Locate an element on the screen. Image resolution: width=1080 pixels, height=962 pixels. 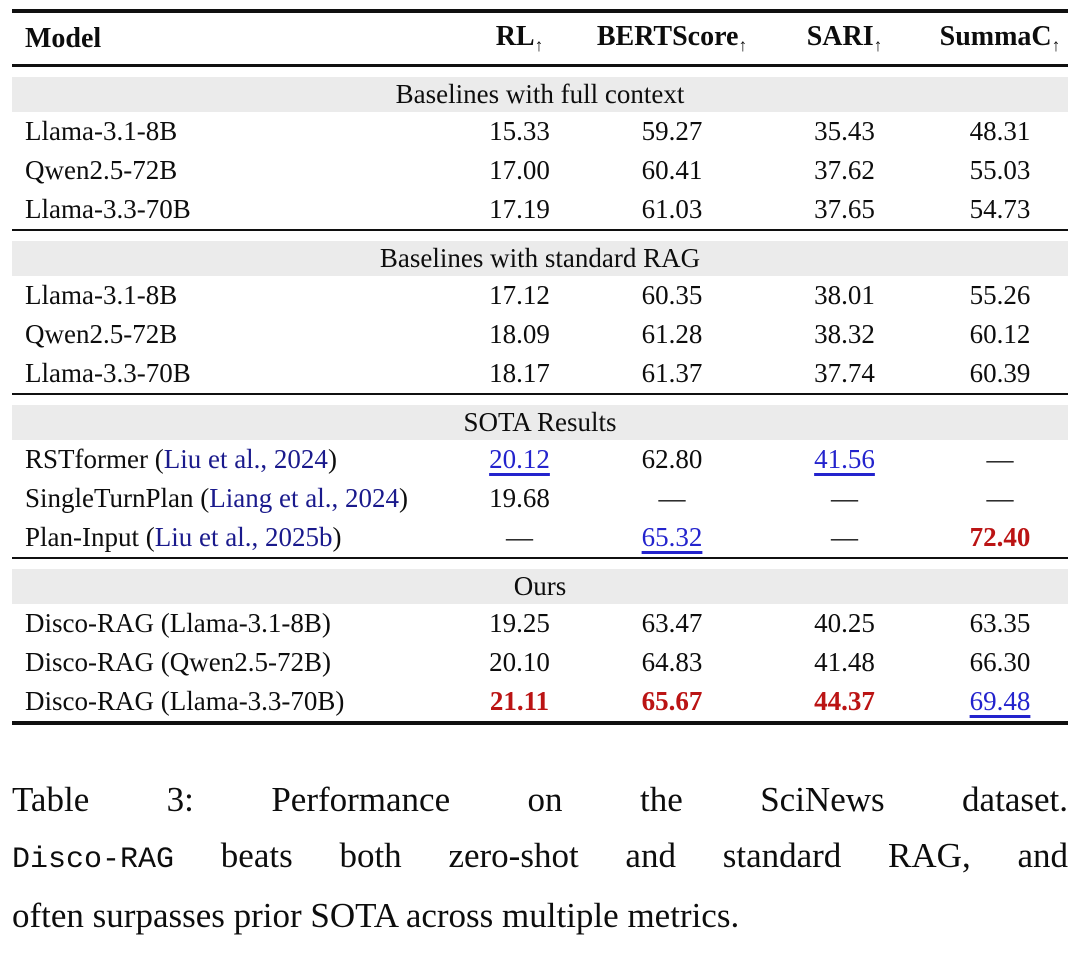
metric-value: 61.37 is located at coordinates (672, 373).